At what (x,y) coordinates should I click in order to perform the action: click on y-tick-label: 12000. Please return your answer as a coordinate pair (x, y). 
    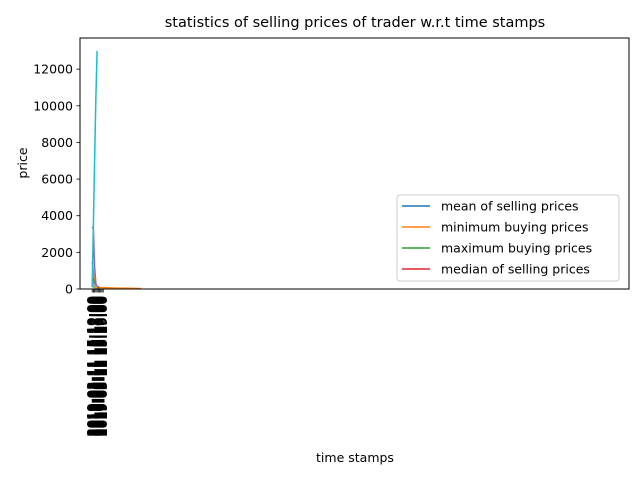
    Looking at the image, I should click on (53, 69).